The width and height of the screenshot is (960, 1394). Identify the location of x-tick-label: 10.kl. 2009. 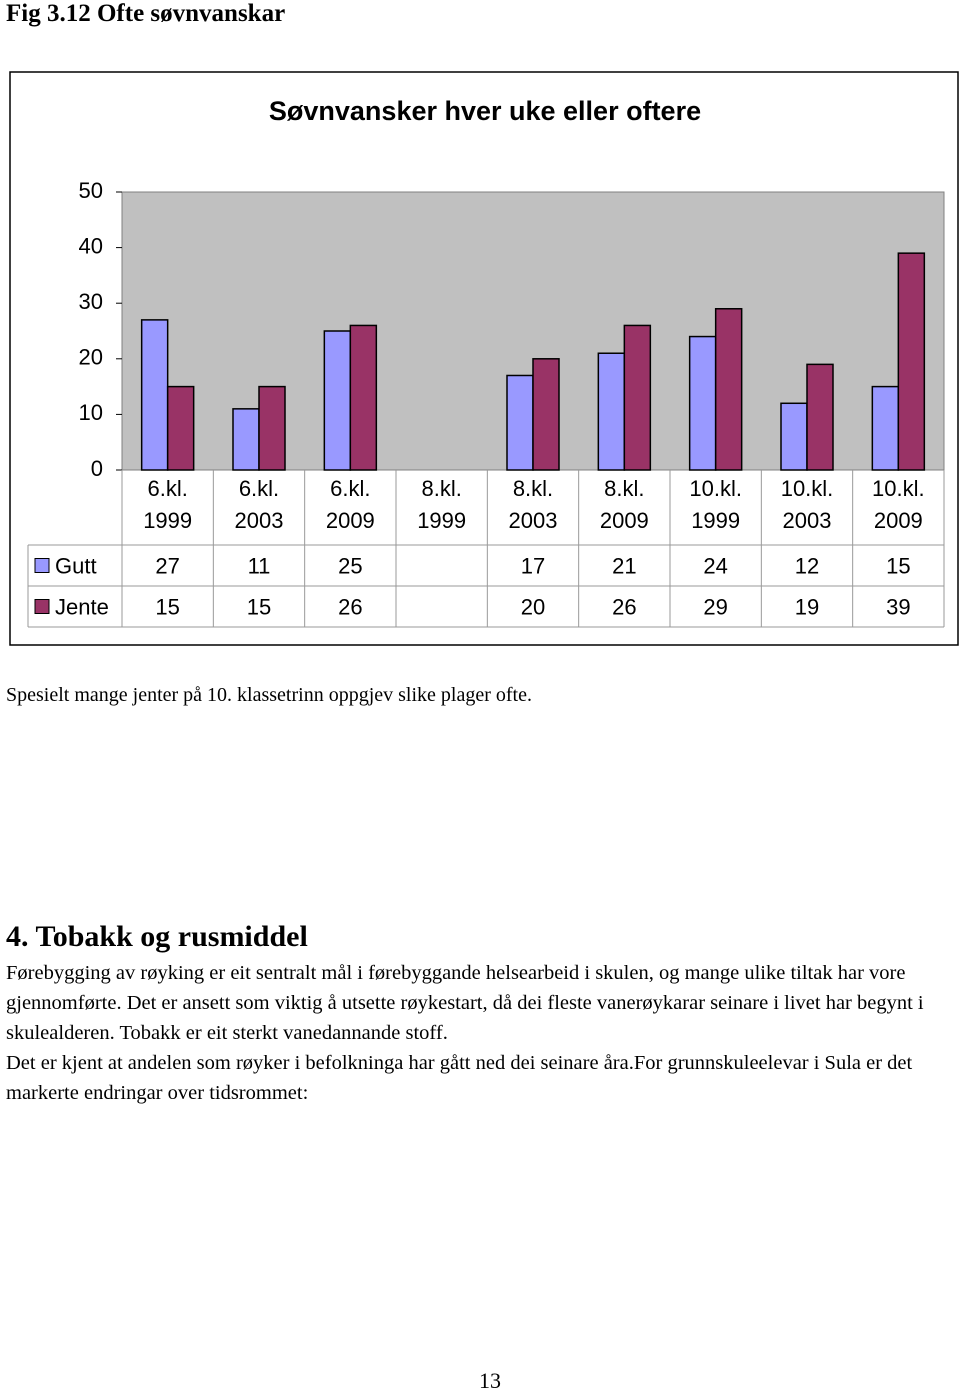
(898, 504).